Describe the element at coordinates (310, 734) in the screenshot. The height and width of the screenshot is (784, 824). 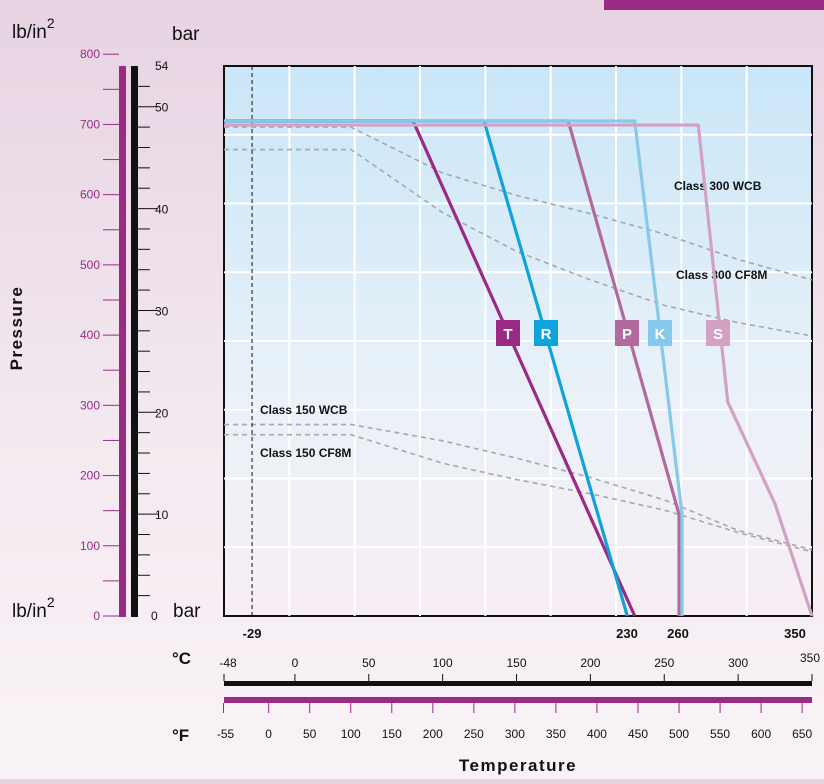
I see `fahrenheit-tick-label: 50` at that location.